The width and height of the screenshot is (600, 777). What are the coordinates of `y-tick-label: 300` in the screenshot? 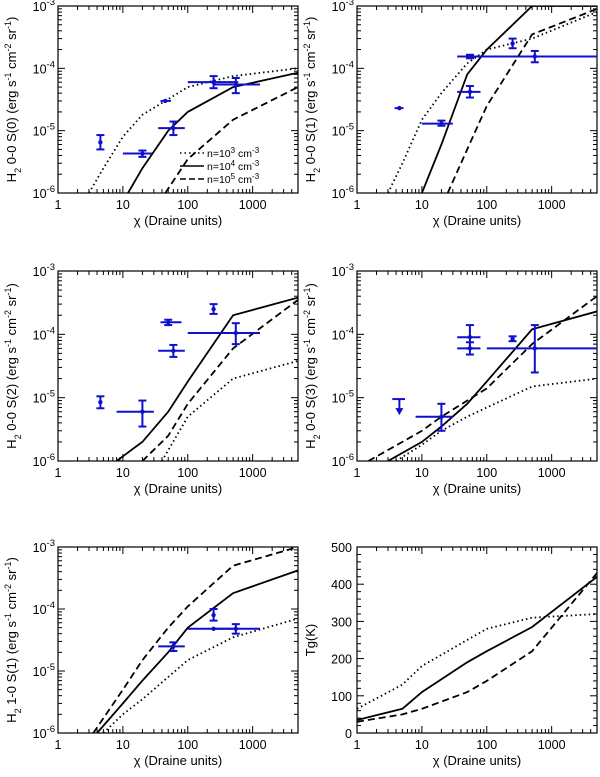 It's located at (341, 622).